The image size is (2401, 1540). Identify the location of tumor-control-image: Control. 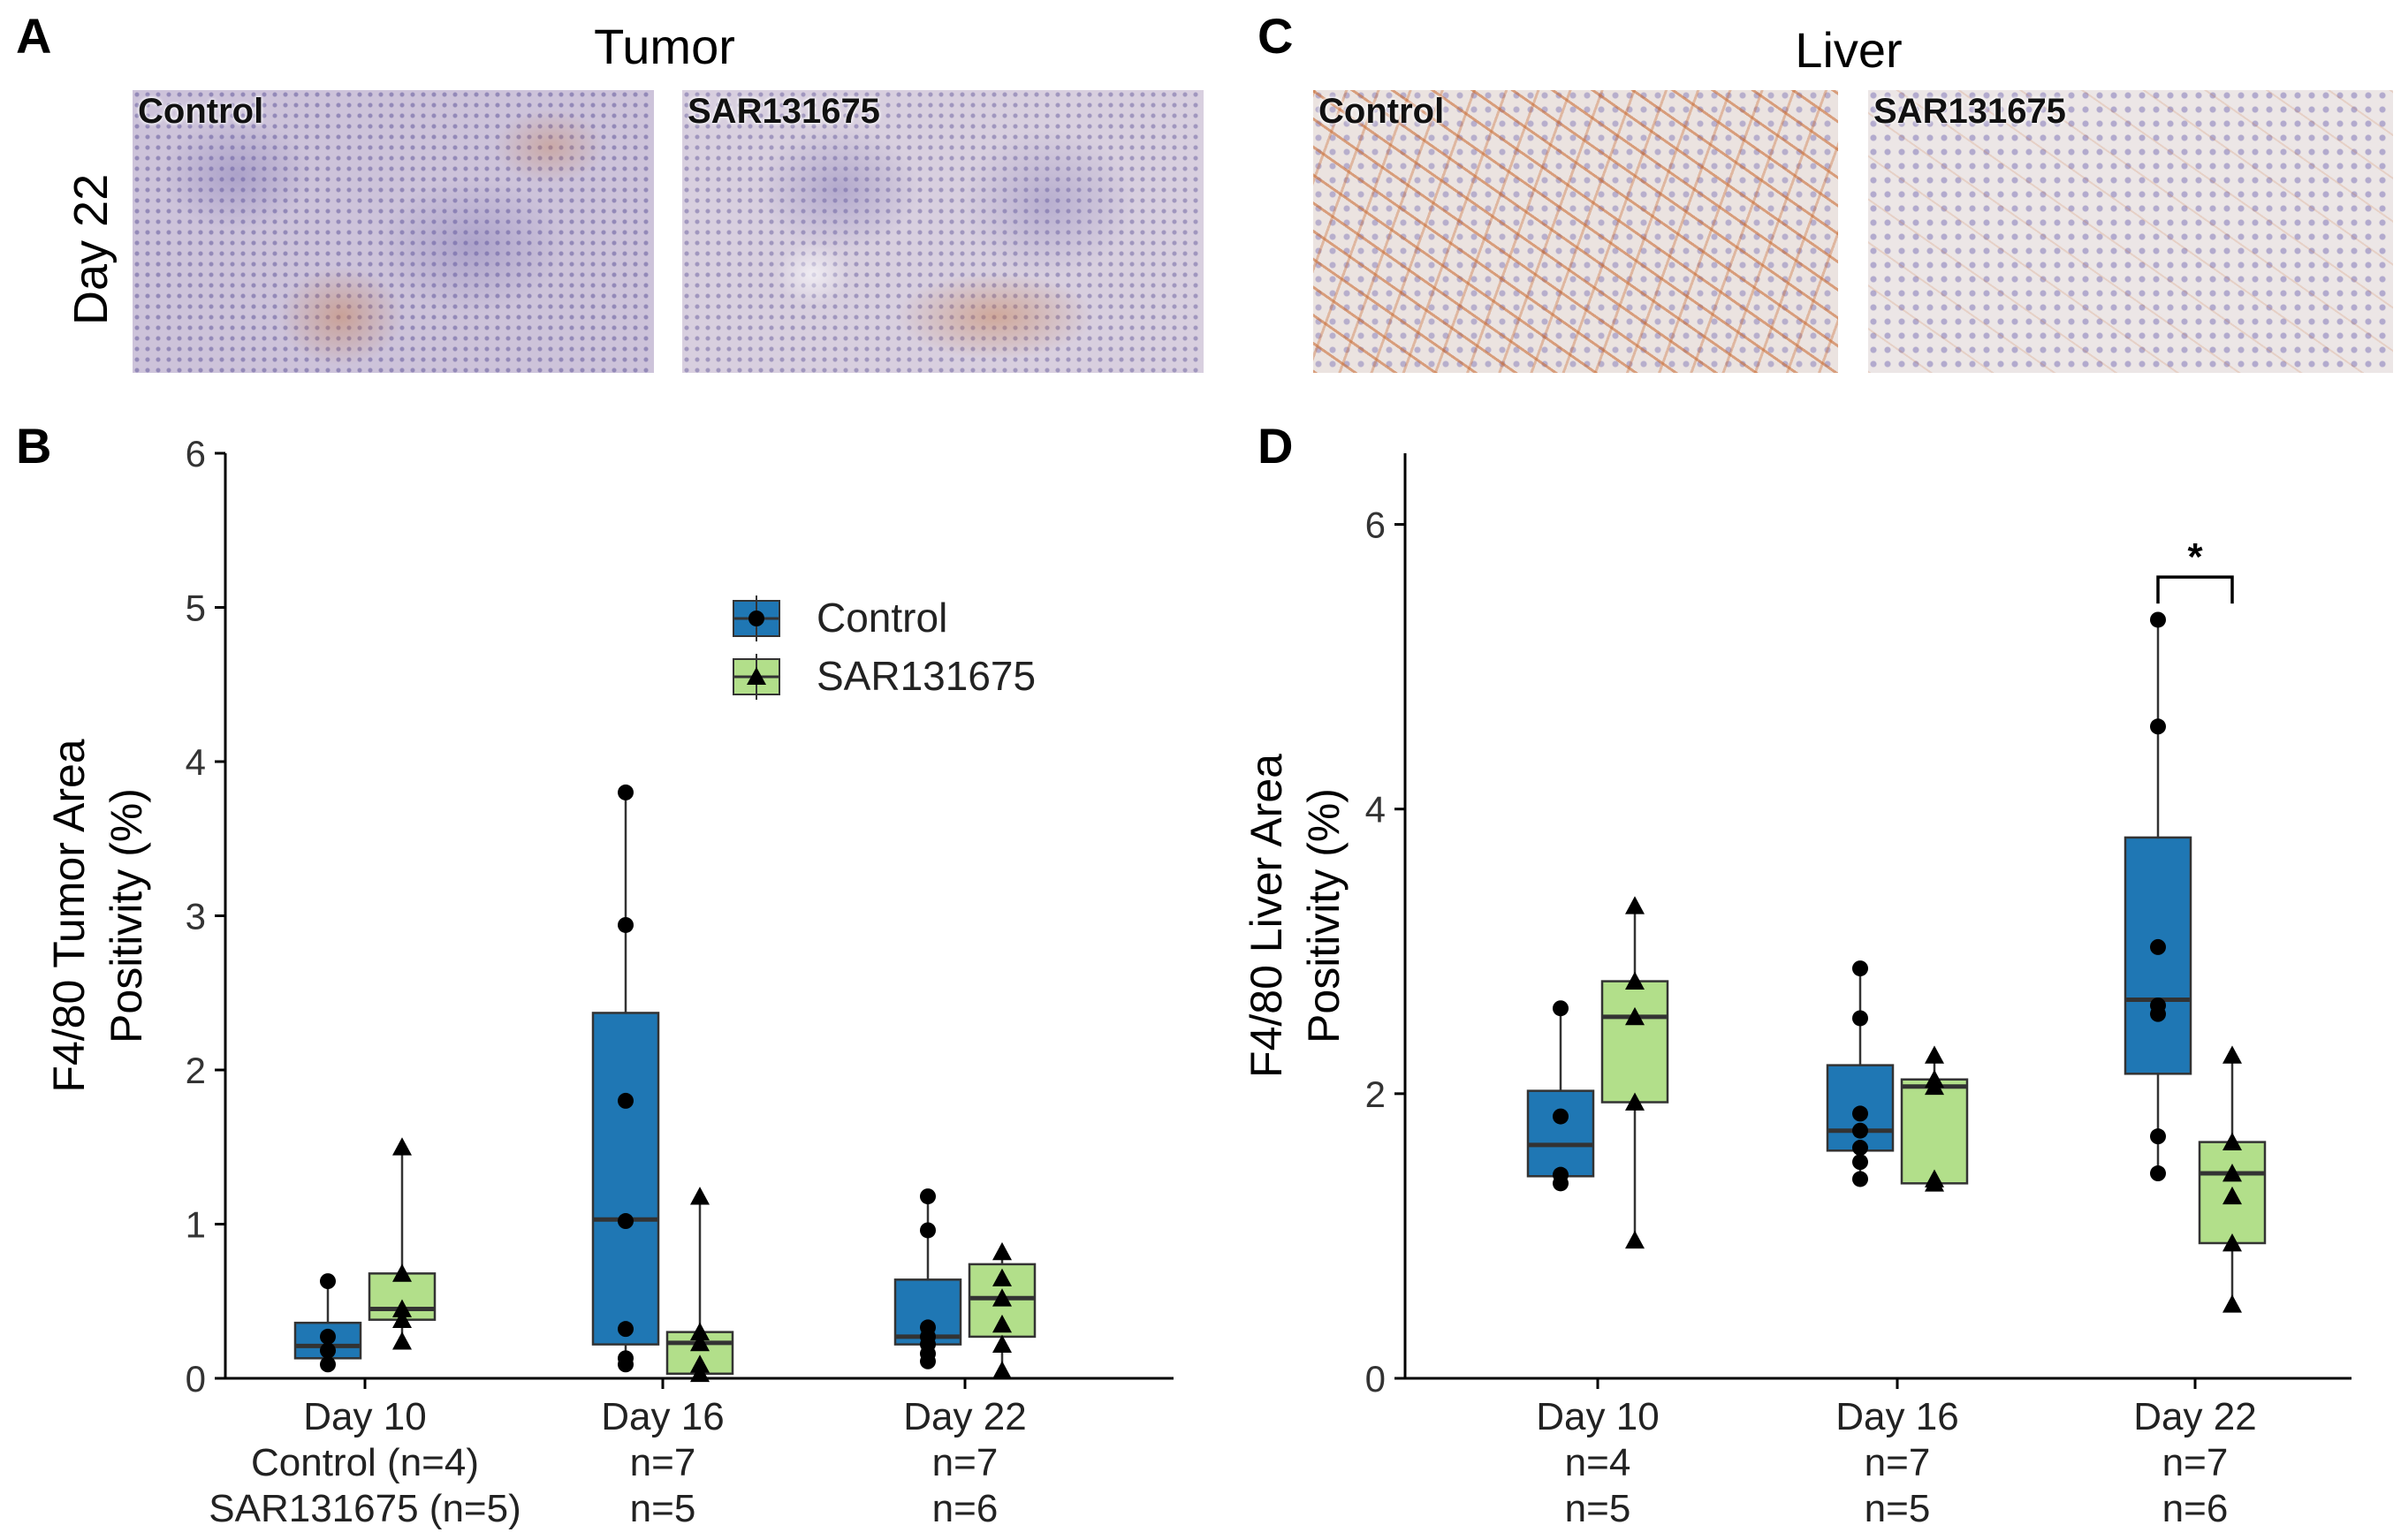
(393, 231).